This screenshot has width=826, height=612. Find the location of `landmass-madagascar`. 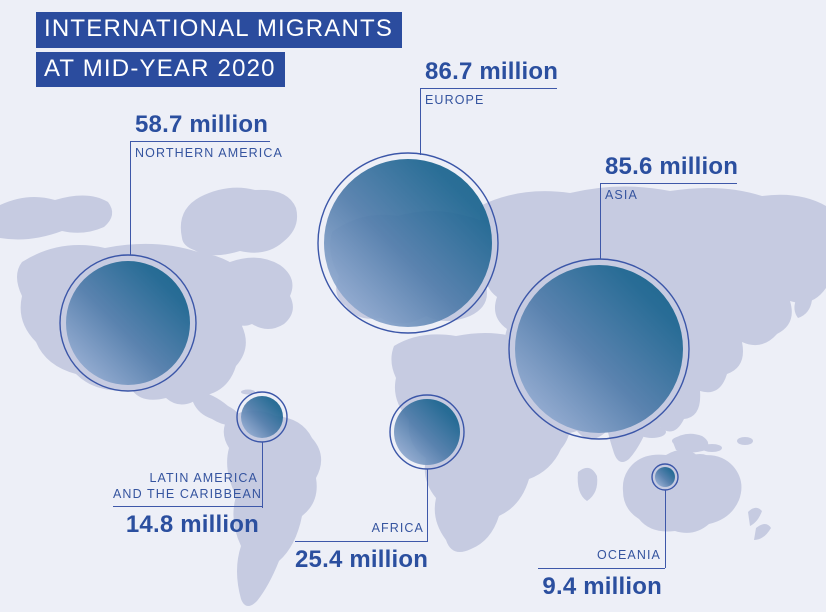

landmass-madagascar is located at coordinates (587, 484).